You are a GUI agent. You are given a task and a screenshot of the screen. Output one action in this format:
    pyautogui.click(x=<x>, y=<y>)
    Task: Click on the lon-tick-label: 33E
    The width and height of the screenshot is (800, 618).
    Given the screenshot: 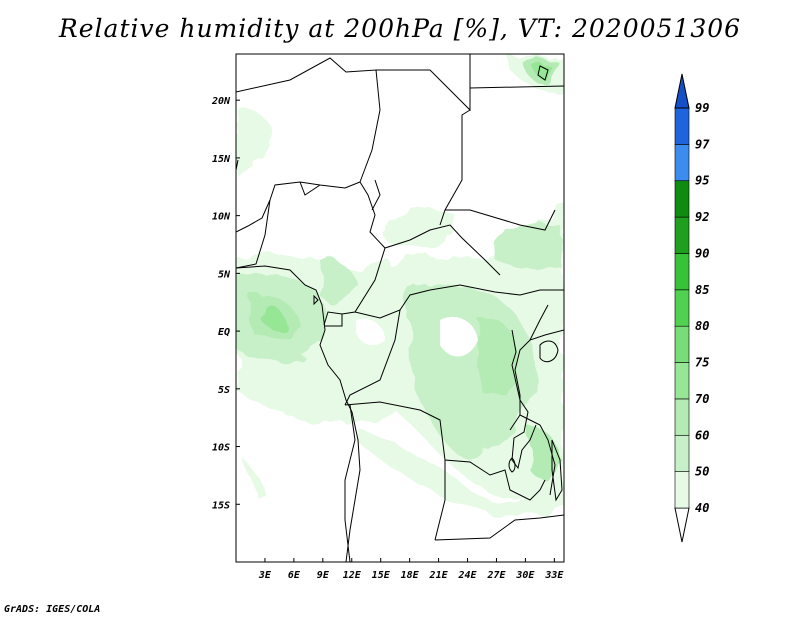 What is the action you would take?
    pyautogui.click(x=554, y=575)
    